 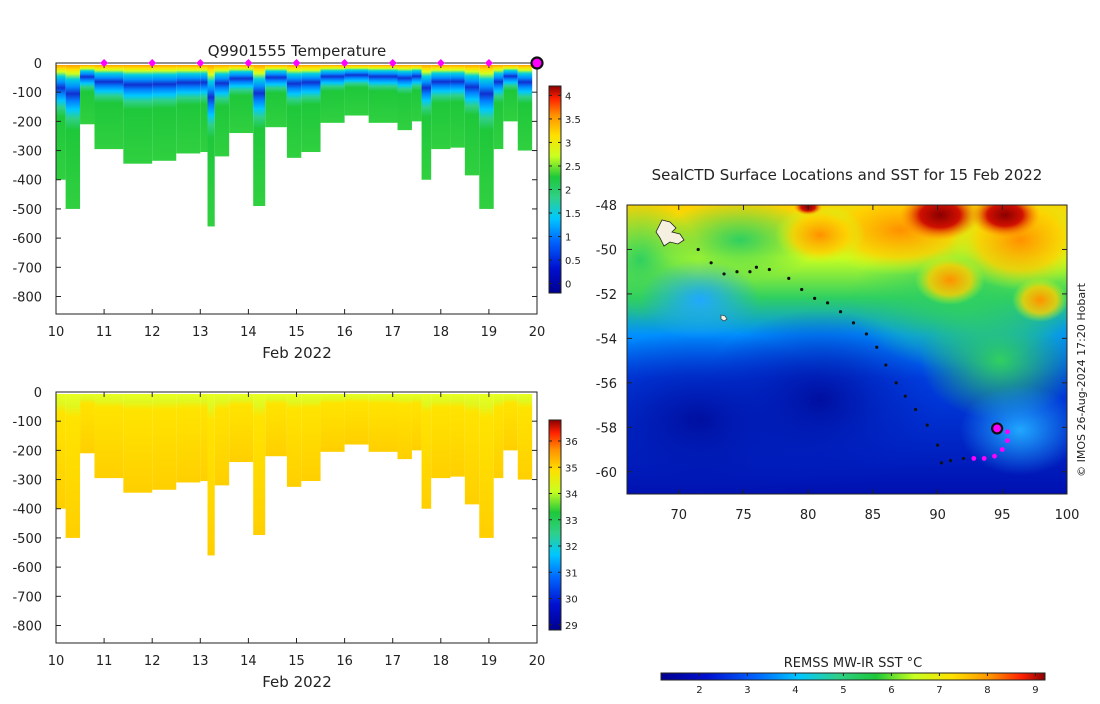 I want to click on colorbar-tick-label: 5, so click(x=843, y=690).